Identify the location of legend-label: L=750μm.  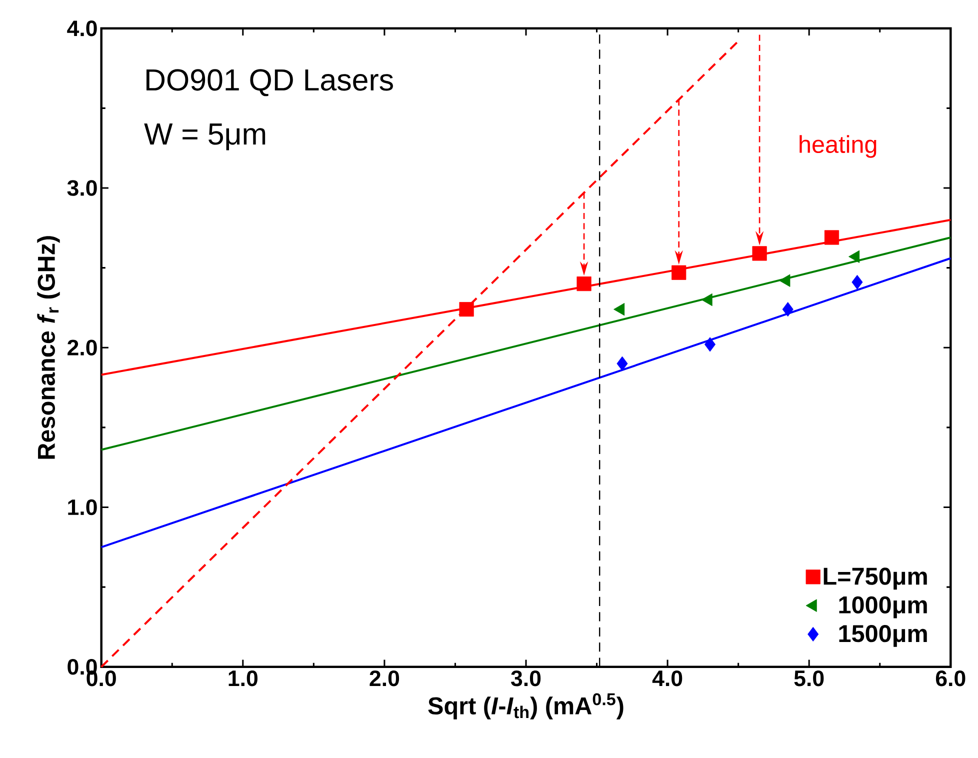
(875, 579).